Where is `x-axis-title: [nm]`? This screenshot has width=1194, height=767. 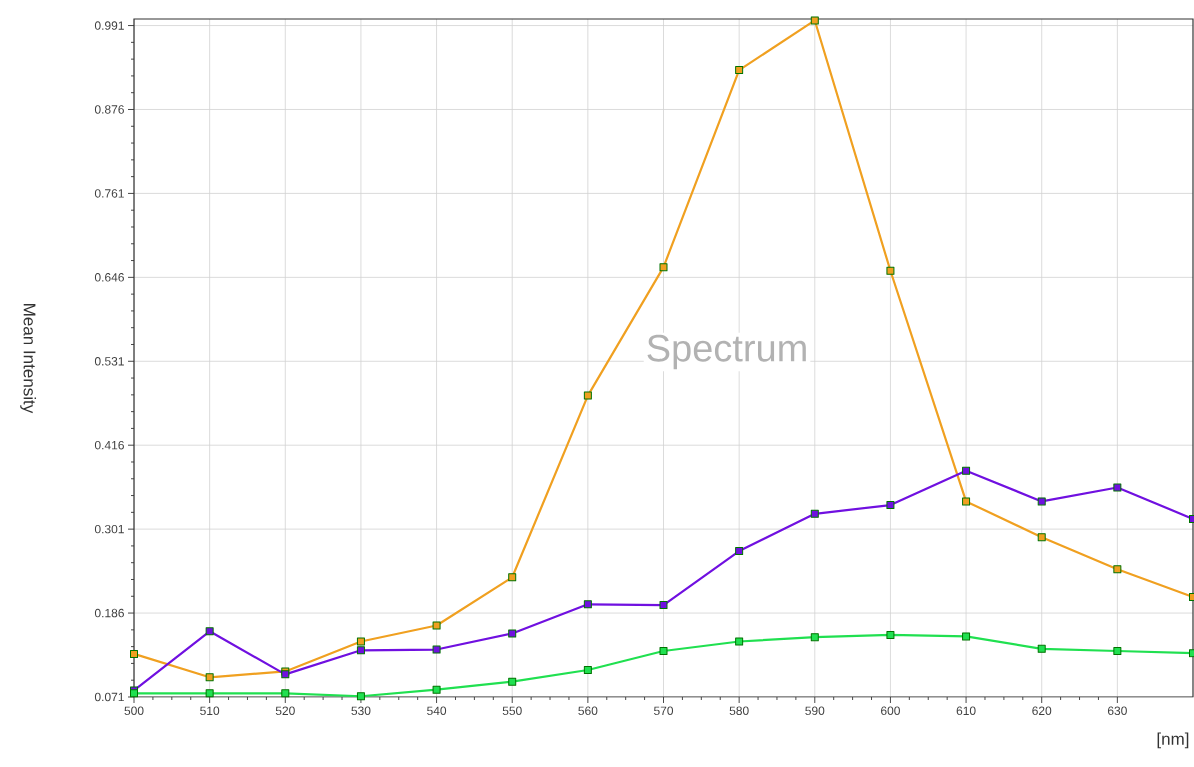
x-axis-title: [nm] is located at coordinates (1173, 740).